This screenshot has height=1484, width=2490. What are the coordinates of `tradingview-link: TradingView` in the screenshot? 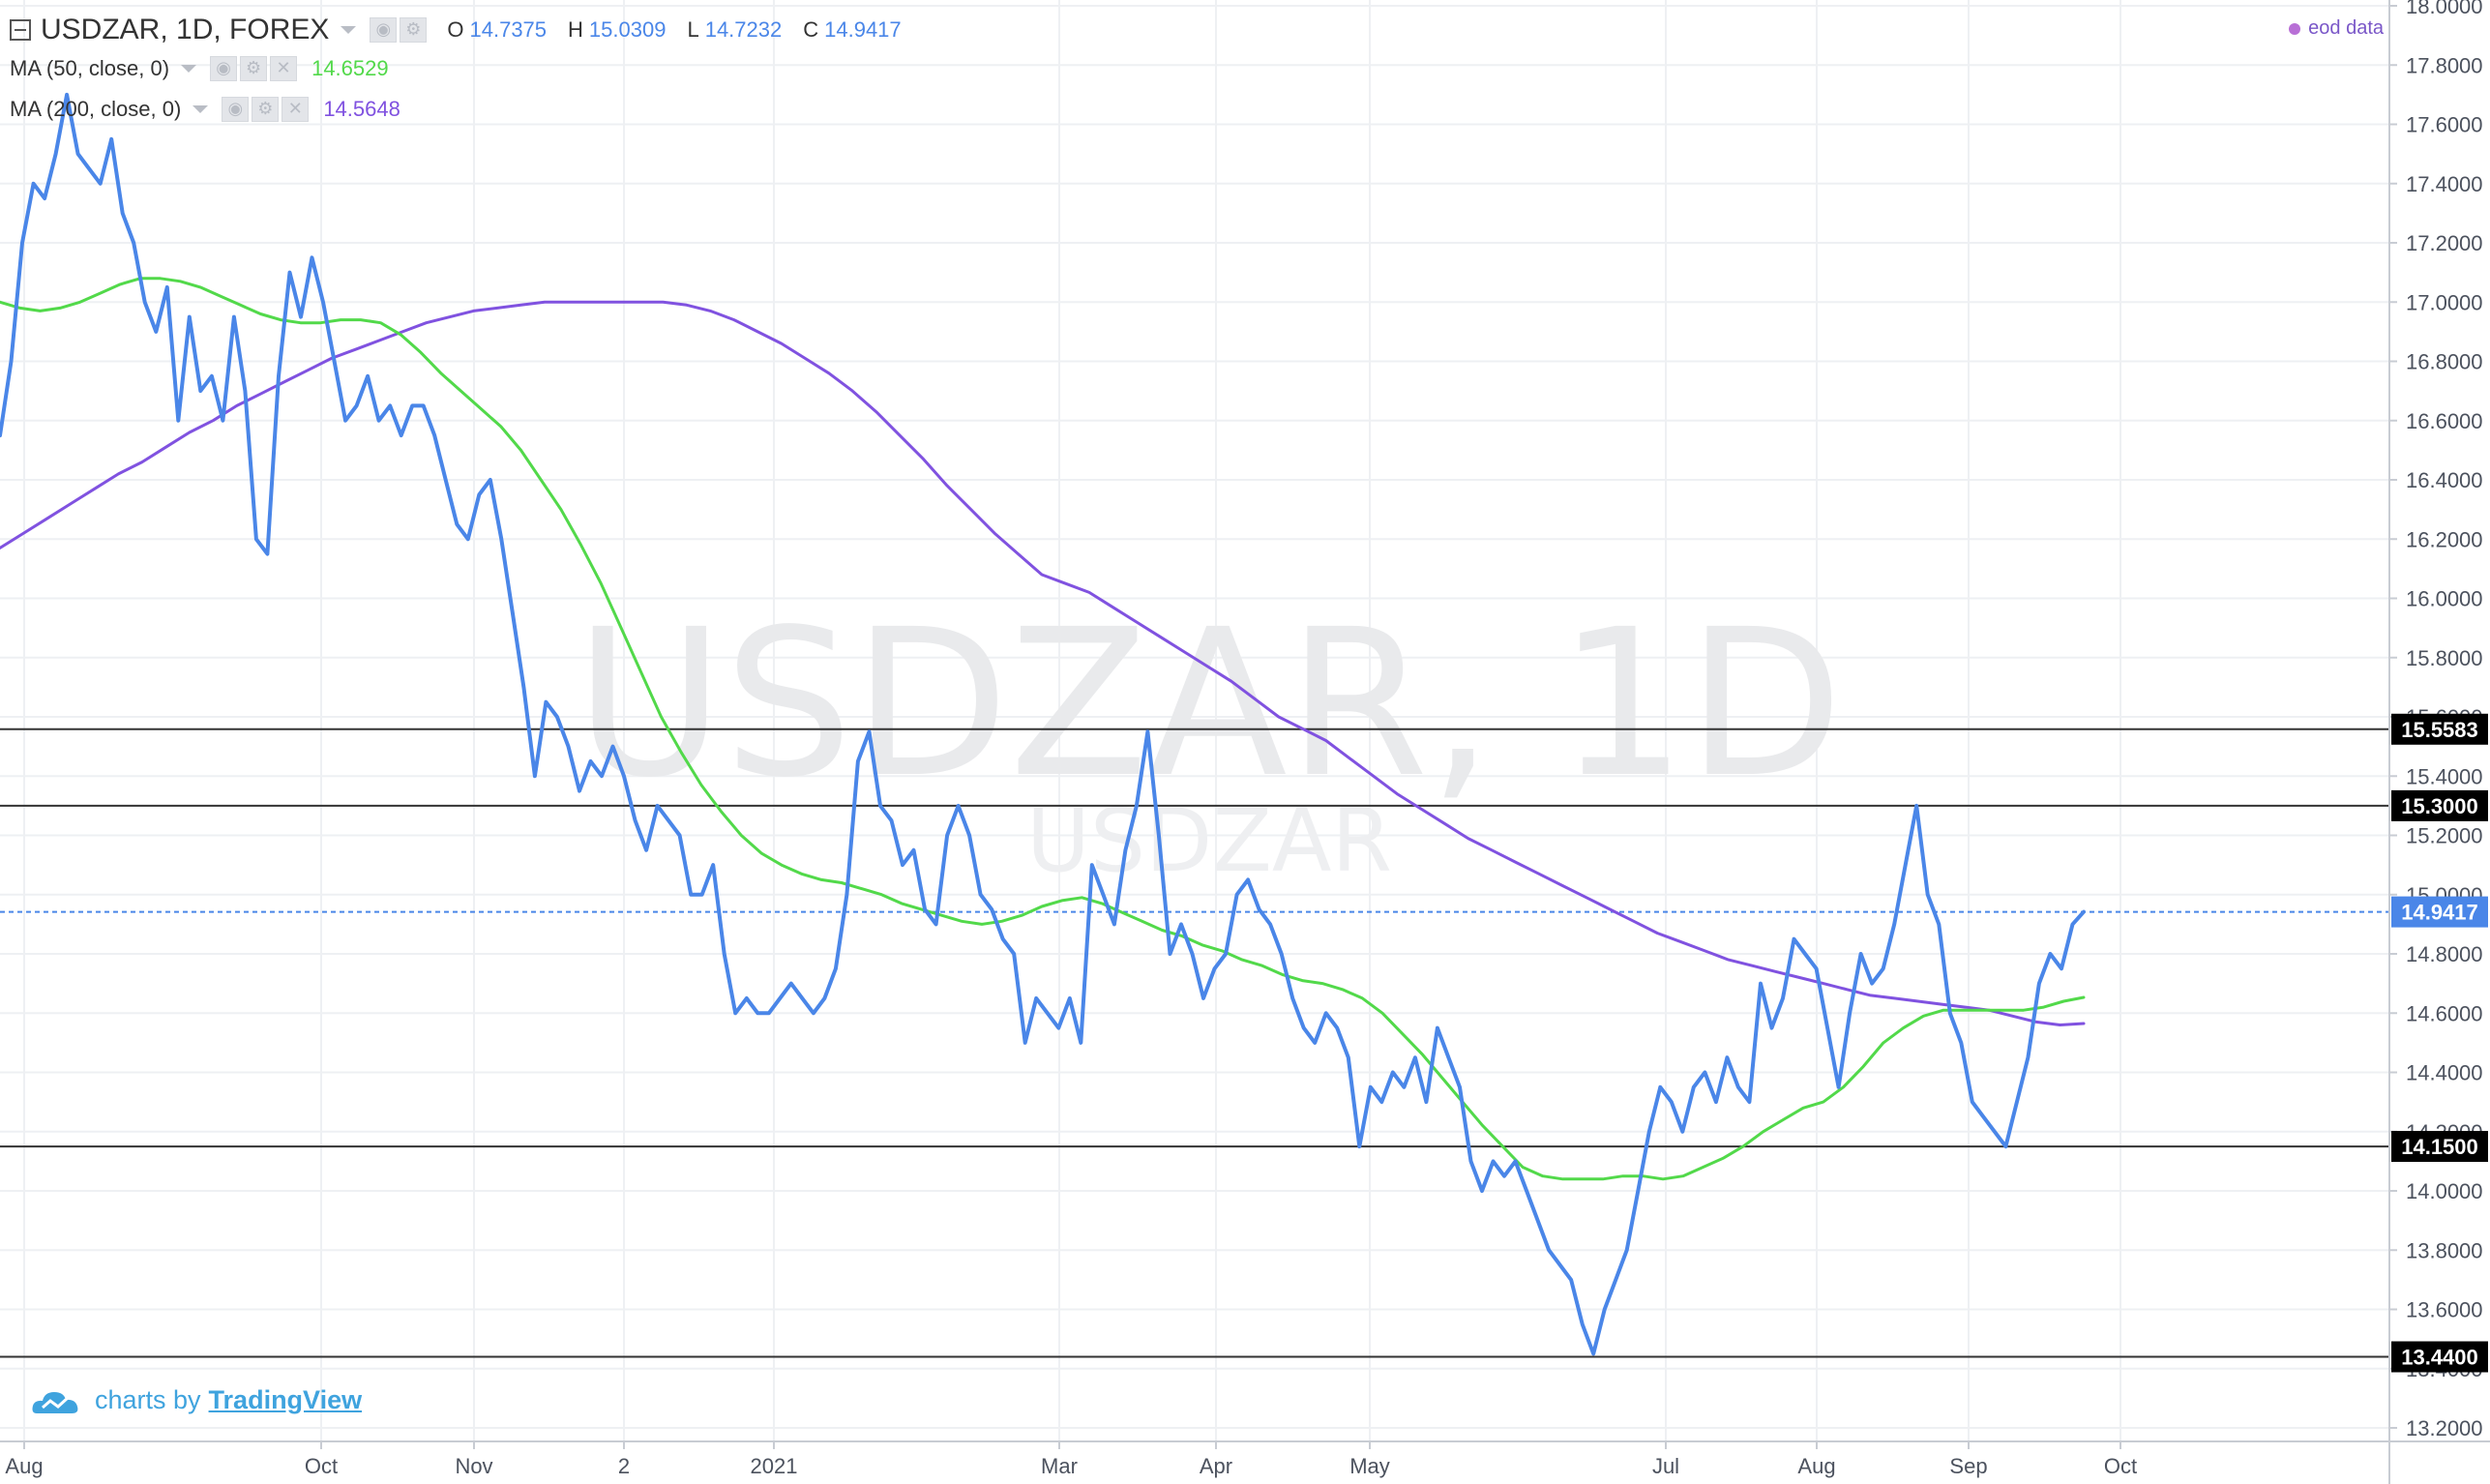 It's located at (285, 1399).